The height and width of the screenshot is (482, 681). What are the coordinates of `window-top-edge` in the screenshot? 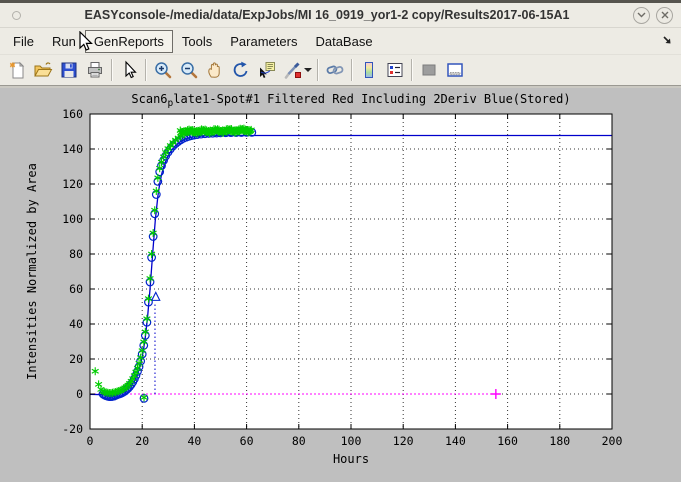 It's located at (340, 1).